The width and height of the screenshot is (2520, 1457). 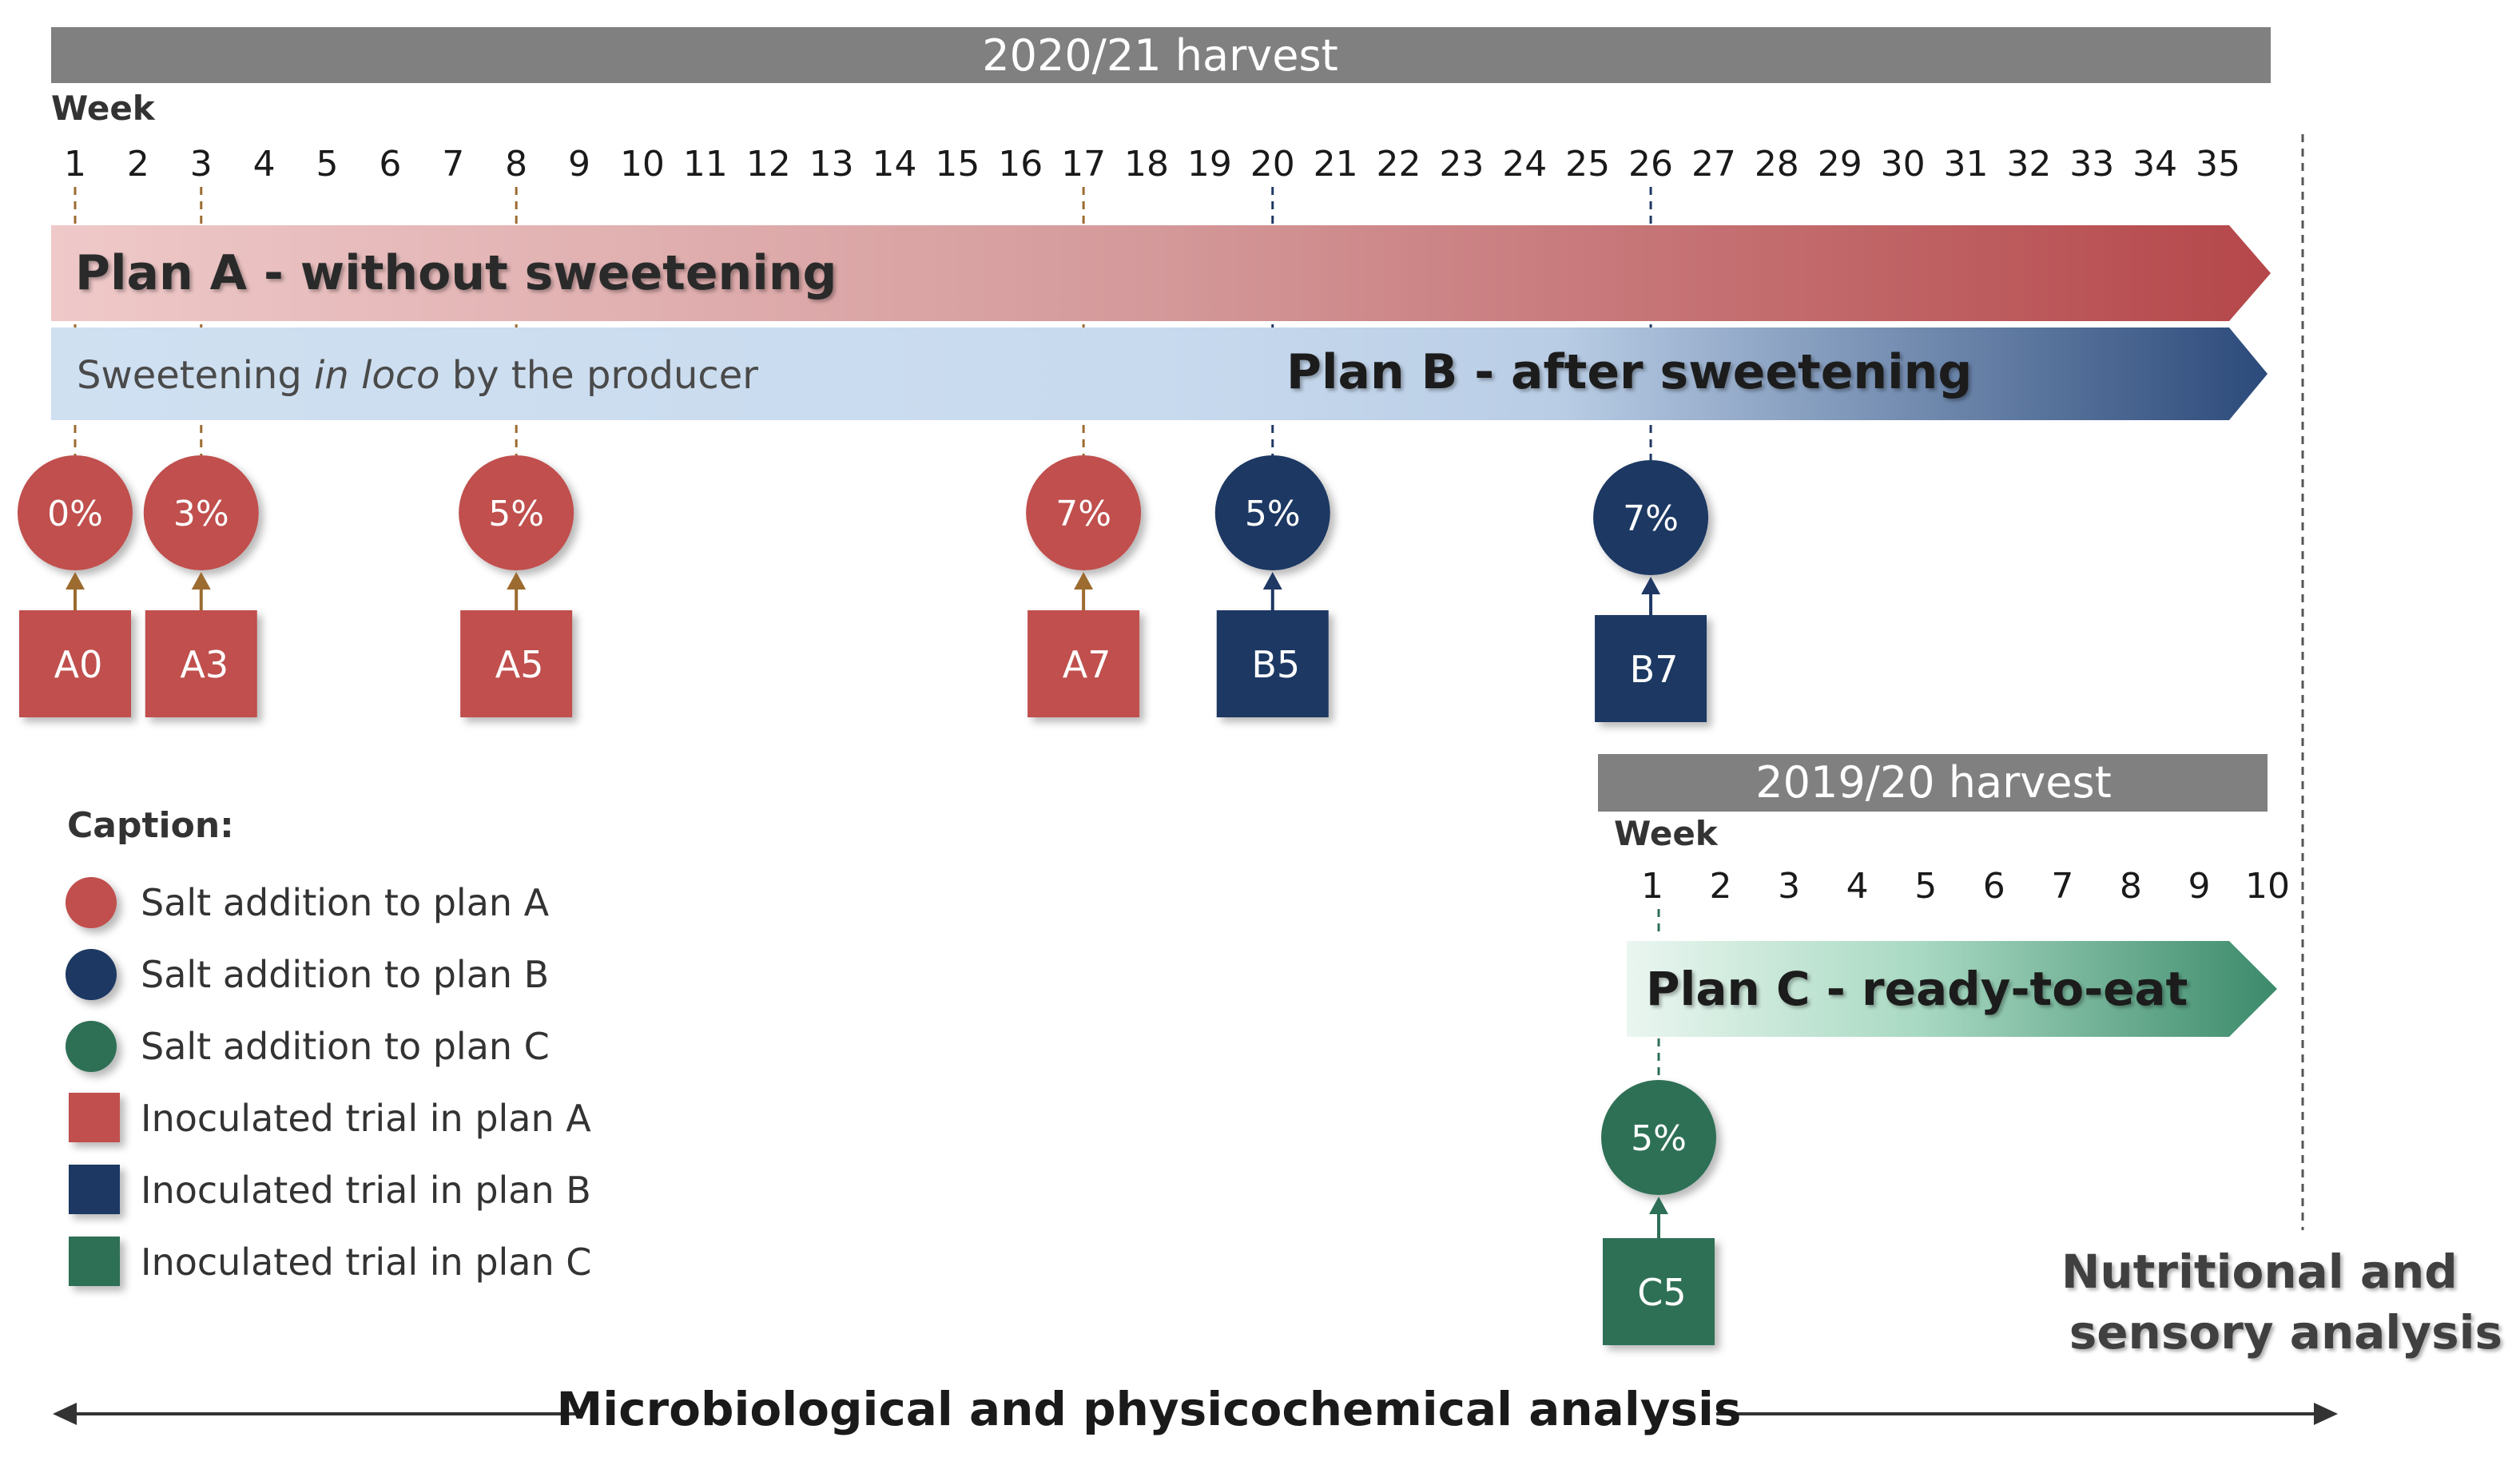 I want to click on caption-item: Inoculated trial in plan C, so click(x=330, y=1261).